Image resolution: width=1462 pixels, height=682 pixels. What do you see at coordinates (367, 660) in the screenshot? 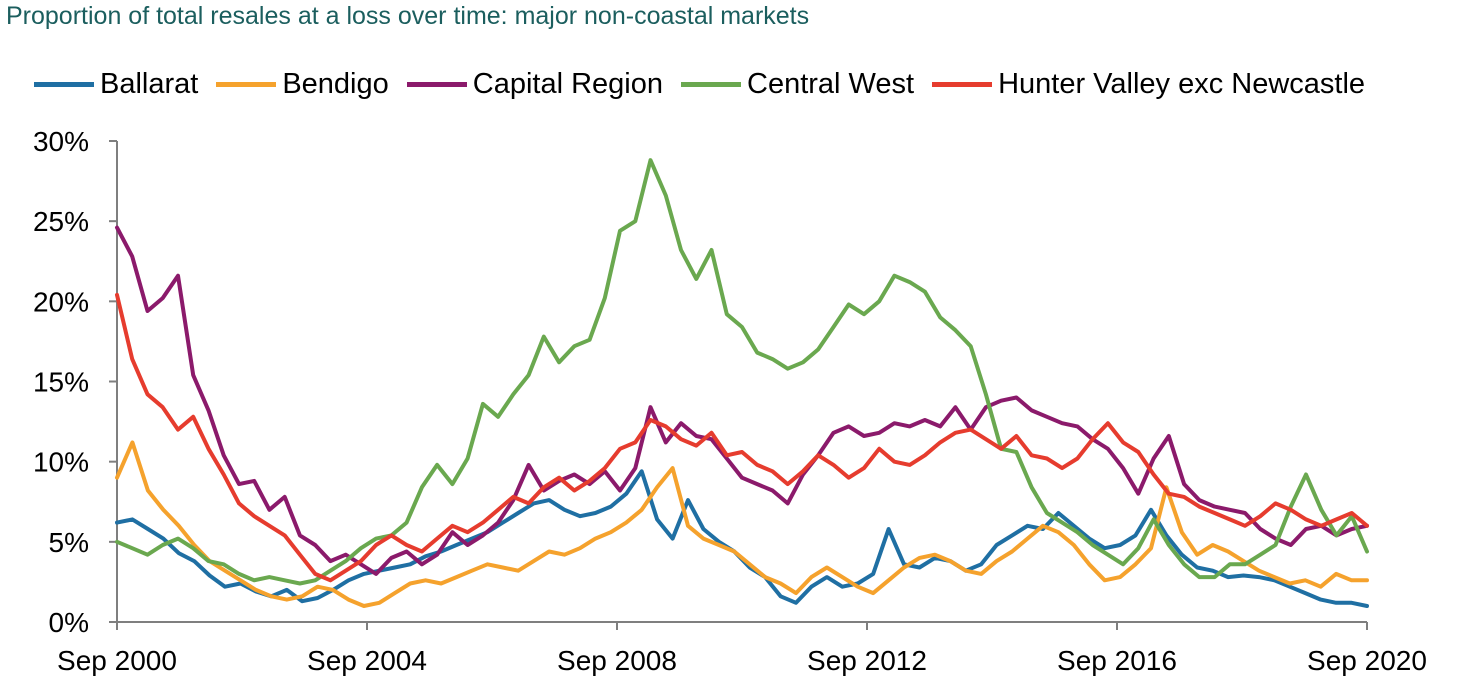
I see `x-tick-label: Sep 2004` at bounding box center [367, 660].